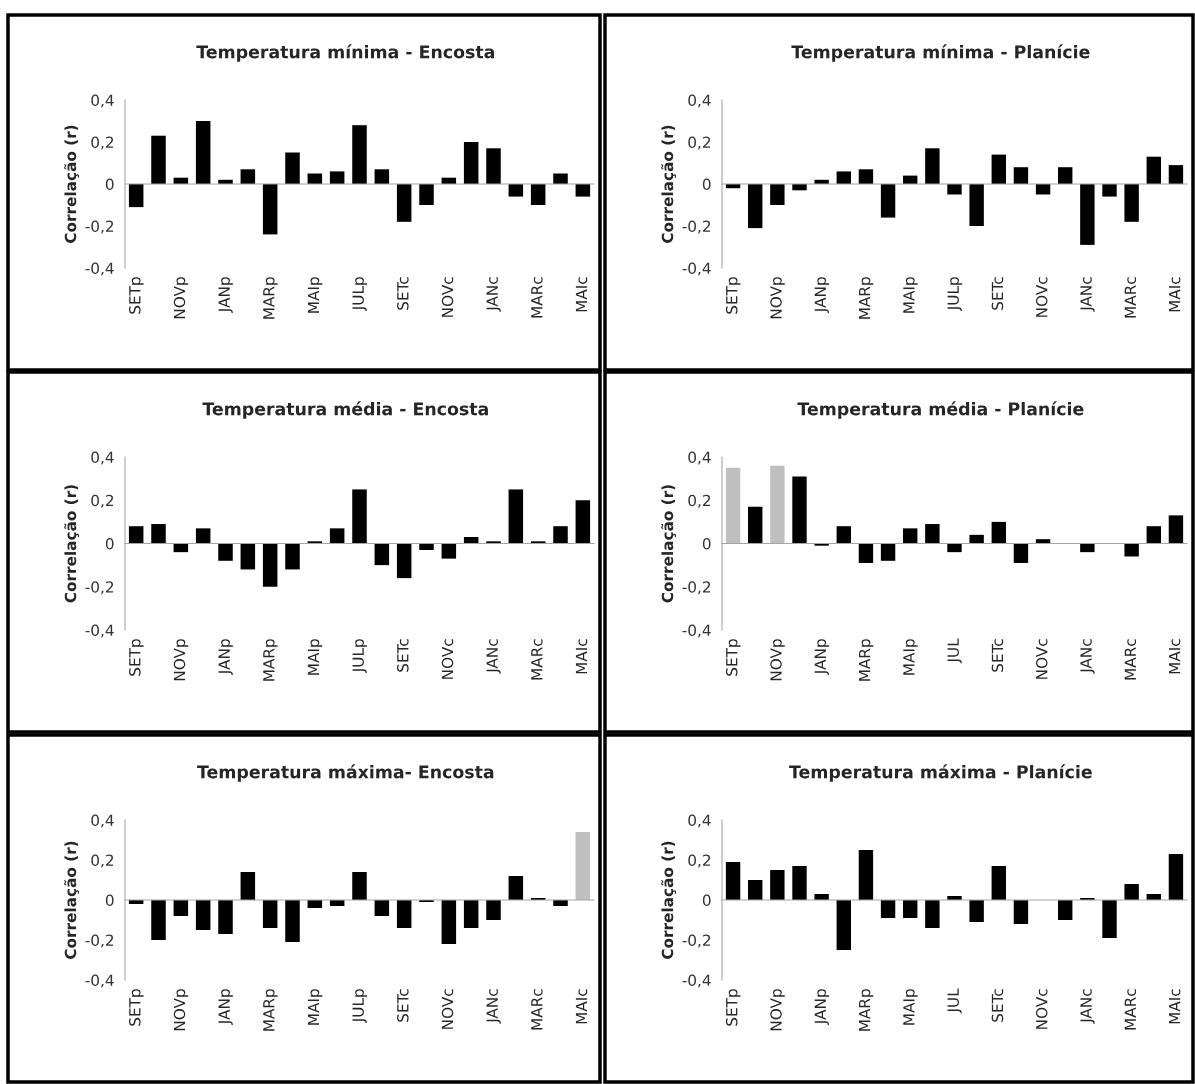 The height and width of the screenshot is (1084, 1195). I want to click on chart-title: Temperatura média - Encosta, so click(345, 410).